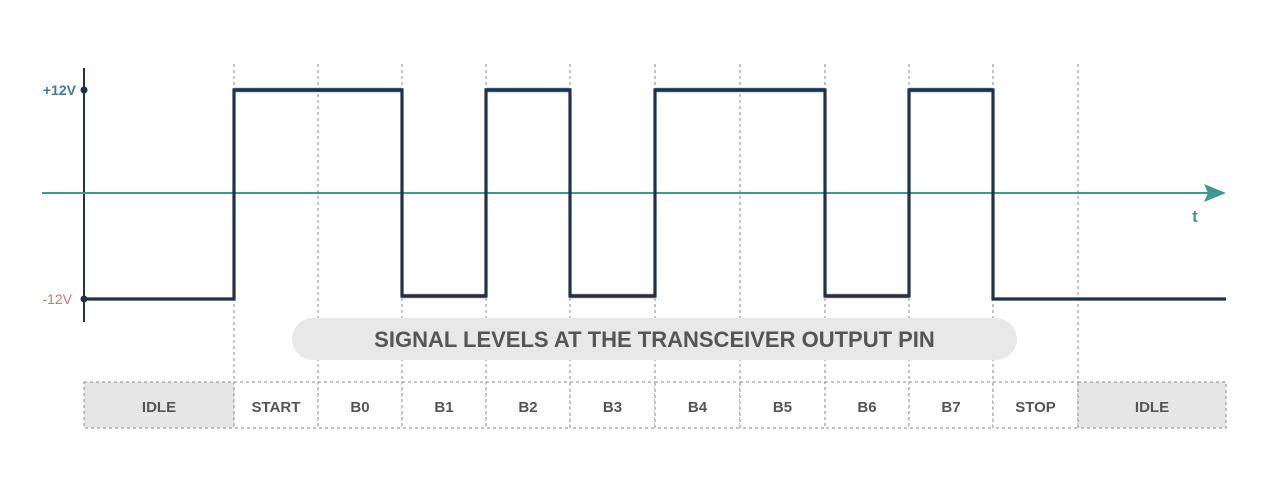  I want to click on segment-label: B6, so click(866, 407).